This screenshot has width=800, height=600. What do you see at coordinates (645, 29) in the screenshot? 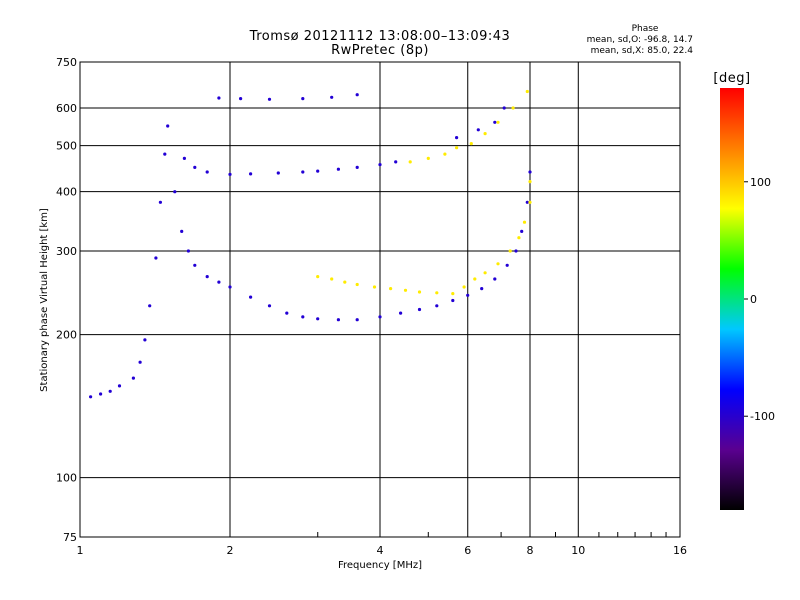
I see `phase-stats-heading: Phase` at bounding box center [645, 29].